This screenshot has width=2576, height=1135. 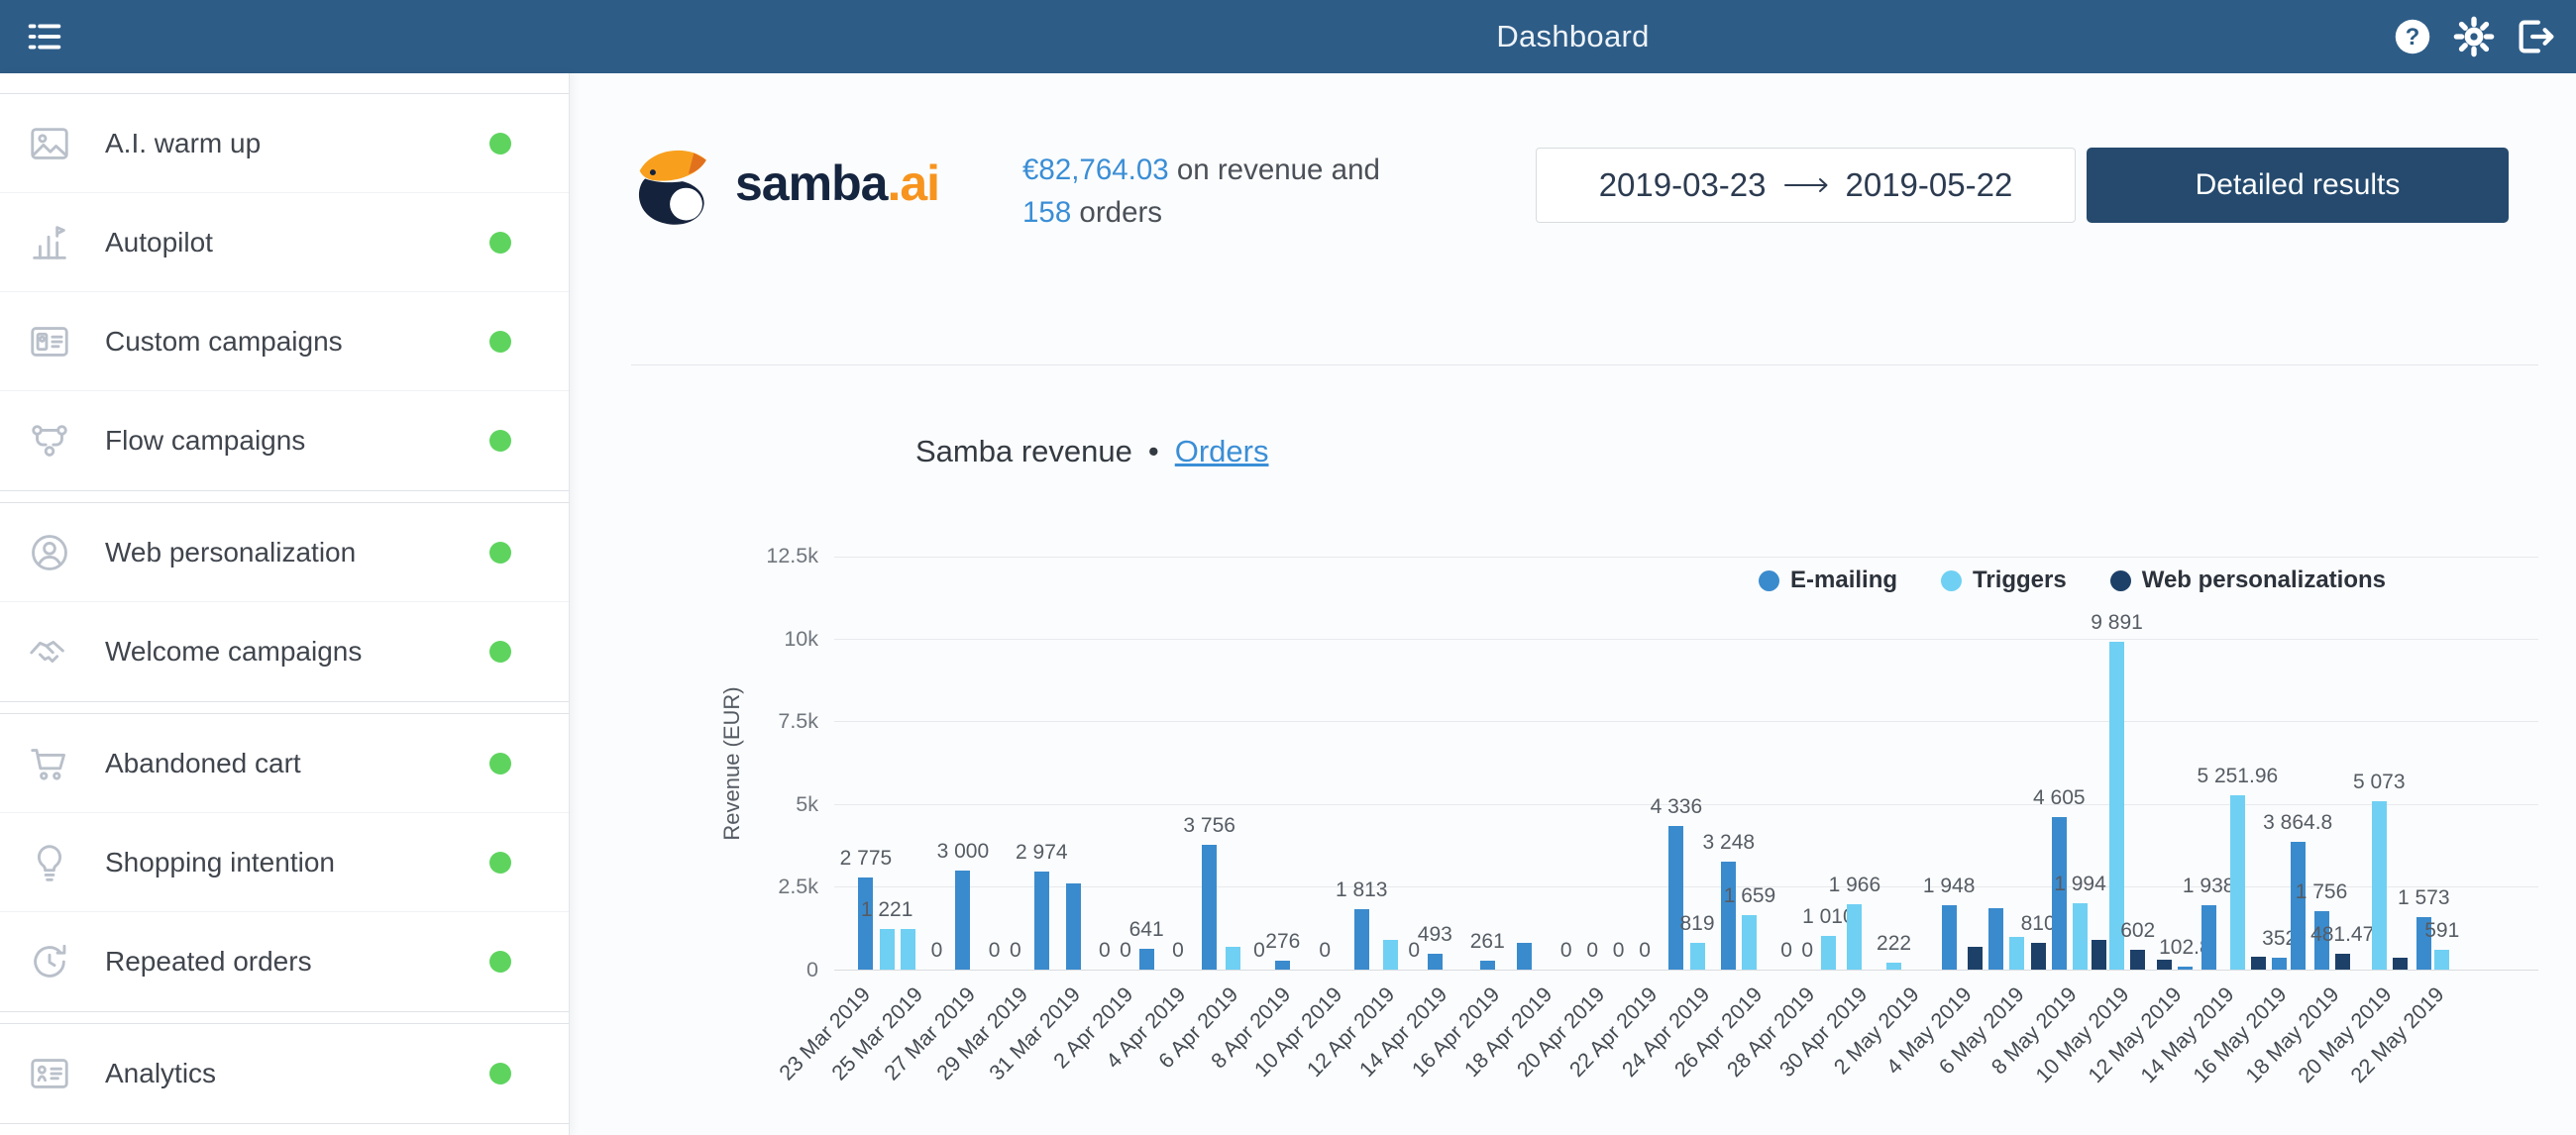 I want to click on bar-value-label: 493, so click(x=1434, y=934).